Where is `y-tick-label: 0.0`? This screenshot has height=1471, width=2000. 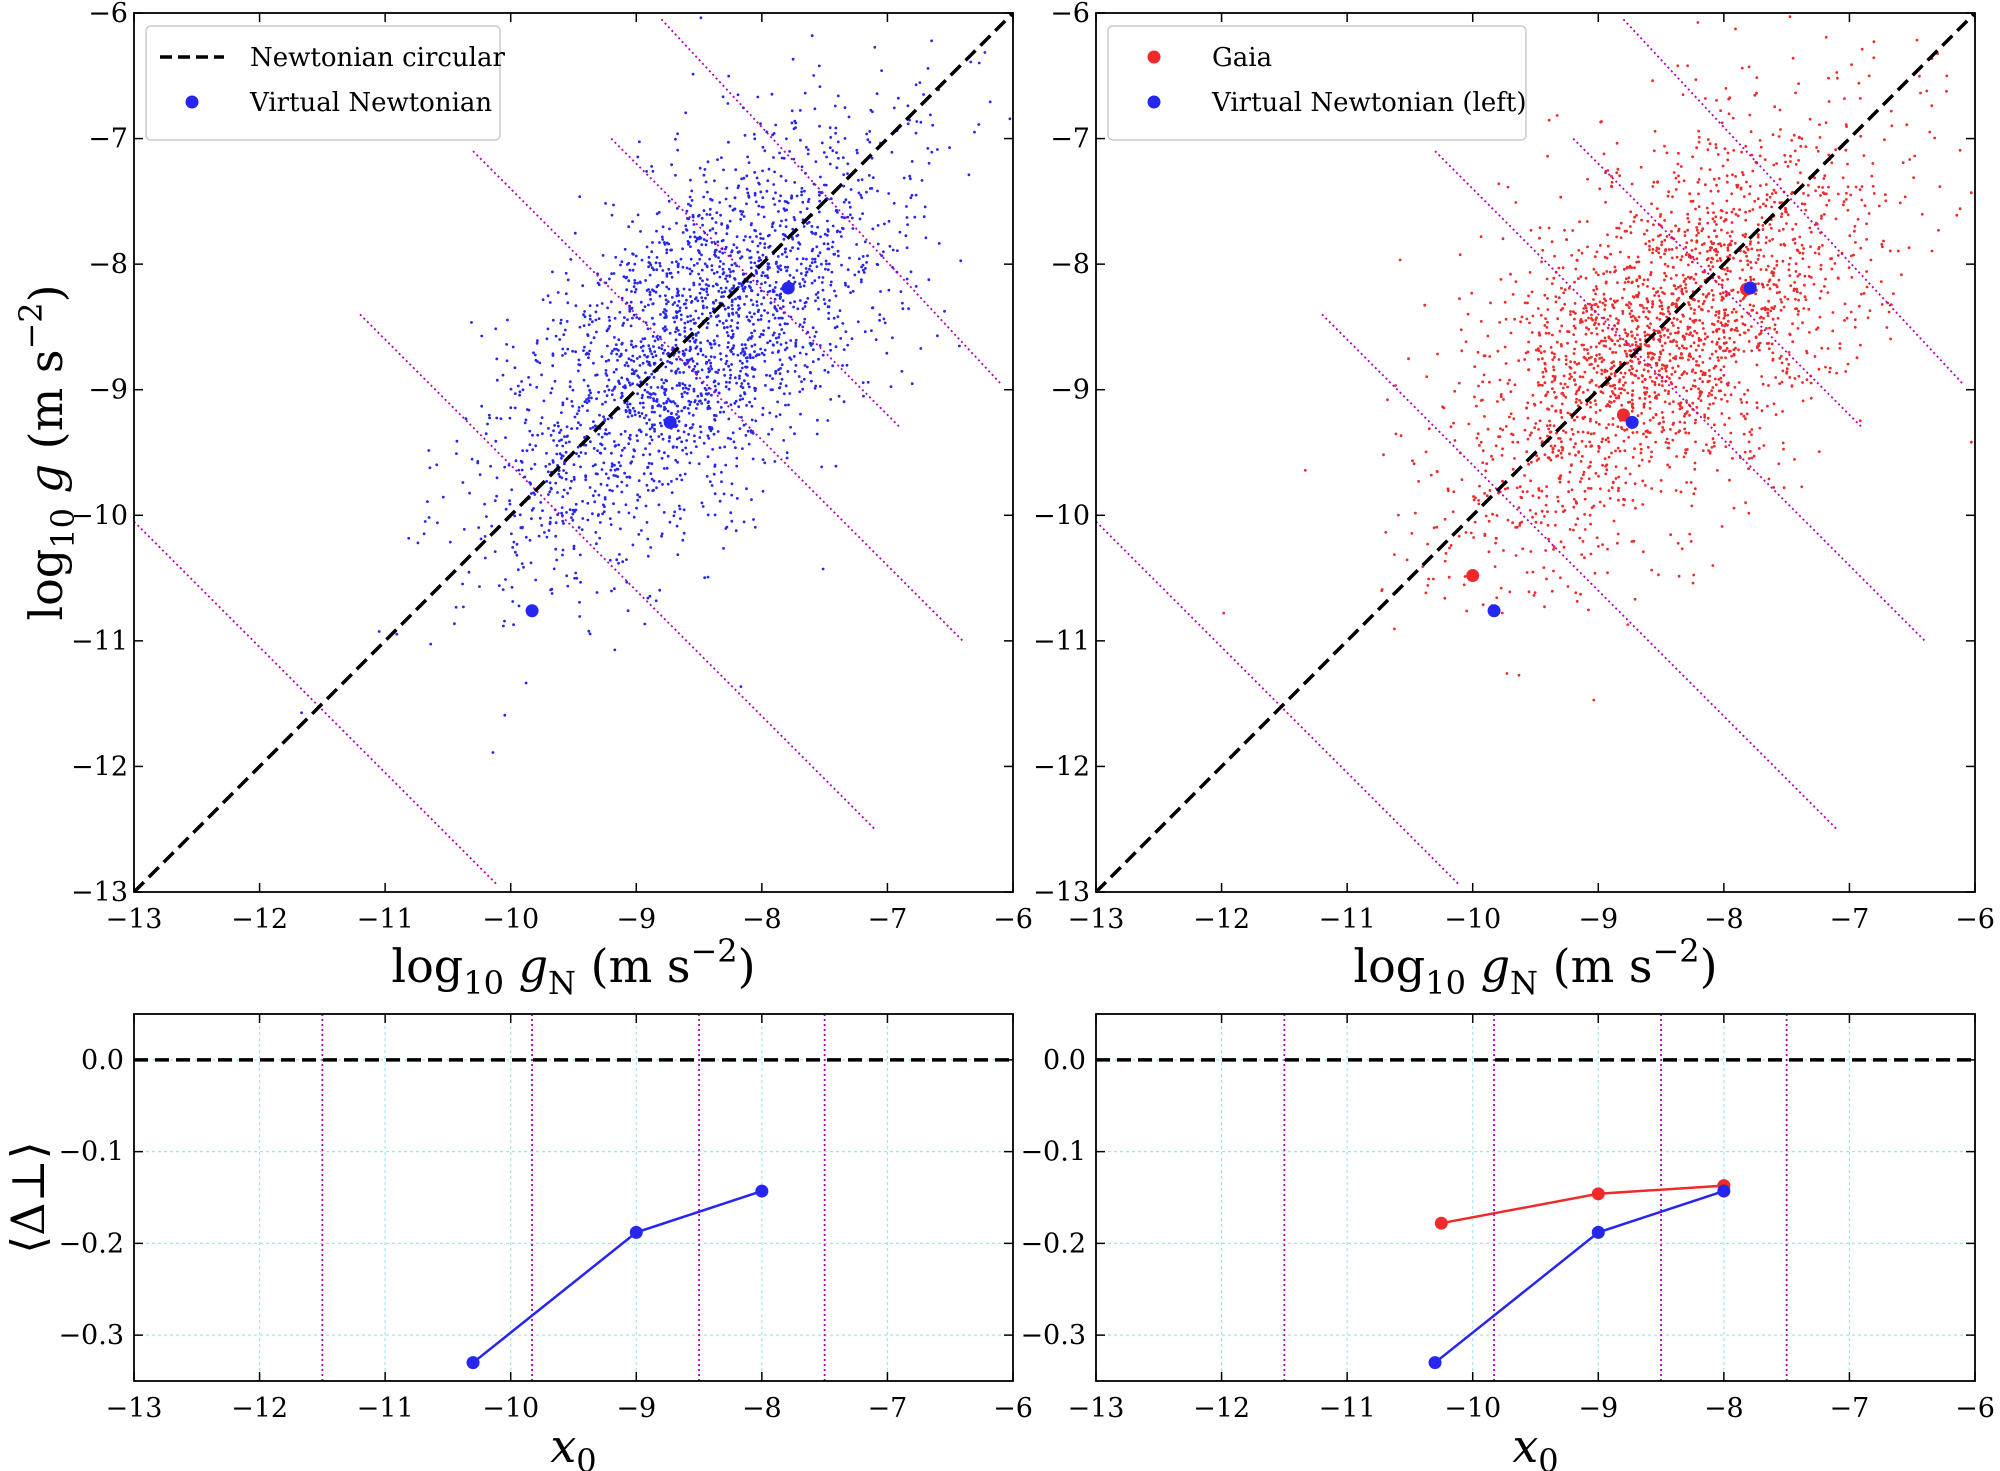 y-tick-label: 0.0 is located at coordinates (102, 1060).